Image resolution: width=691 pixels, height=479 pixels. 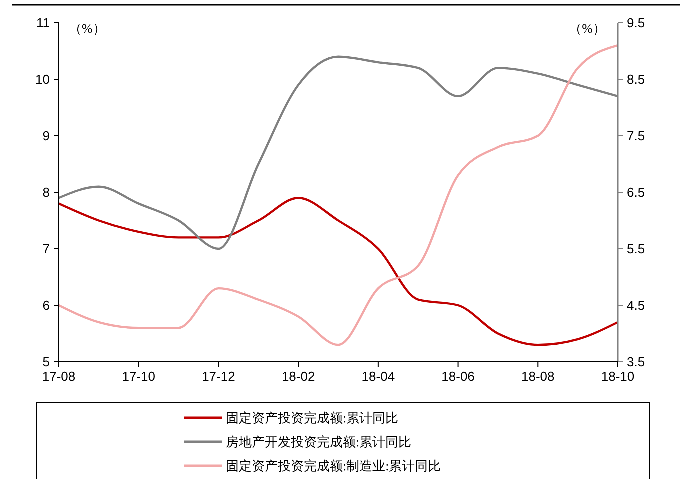 What do you see at coordinates (636, 23) in the screenshot?
I see `y2-tick-label: 9.5` at bounding box center [636, 23].